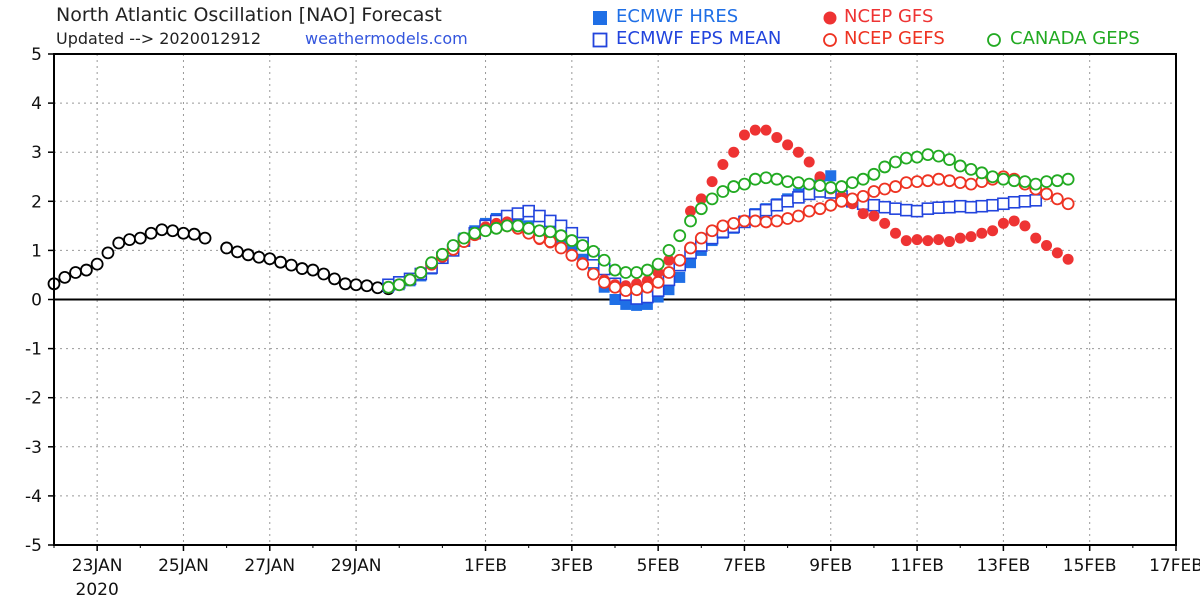 The width and height of the screenshot is (1200, 600). What do you see at coordinates (36, 251) in the screenshot?
I see `y-tick-label: 1` at bounding box center [36, 251].